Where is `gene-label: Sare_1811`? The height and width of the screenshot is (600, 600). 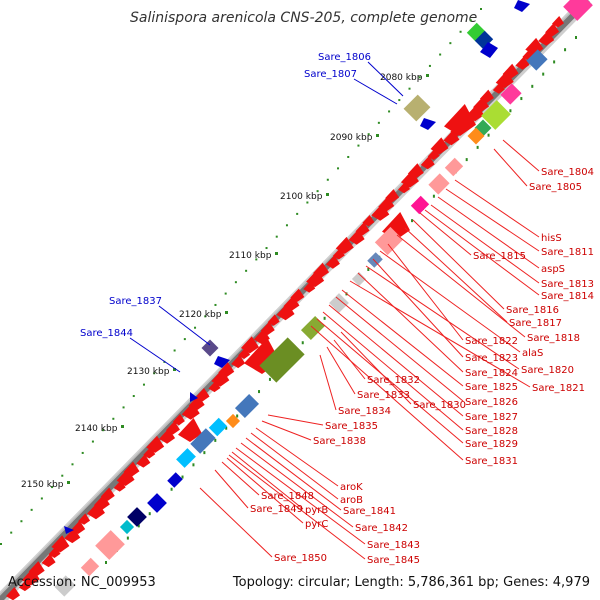 gene-label: Sare_1811 is located at coordinates (567, 252).